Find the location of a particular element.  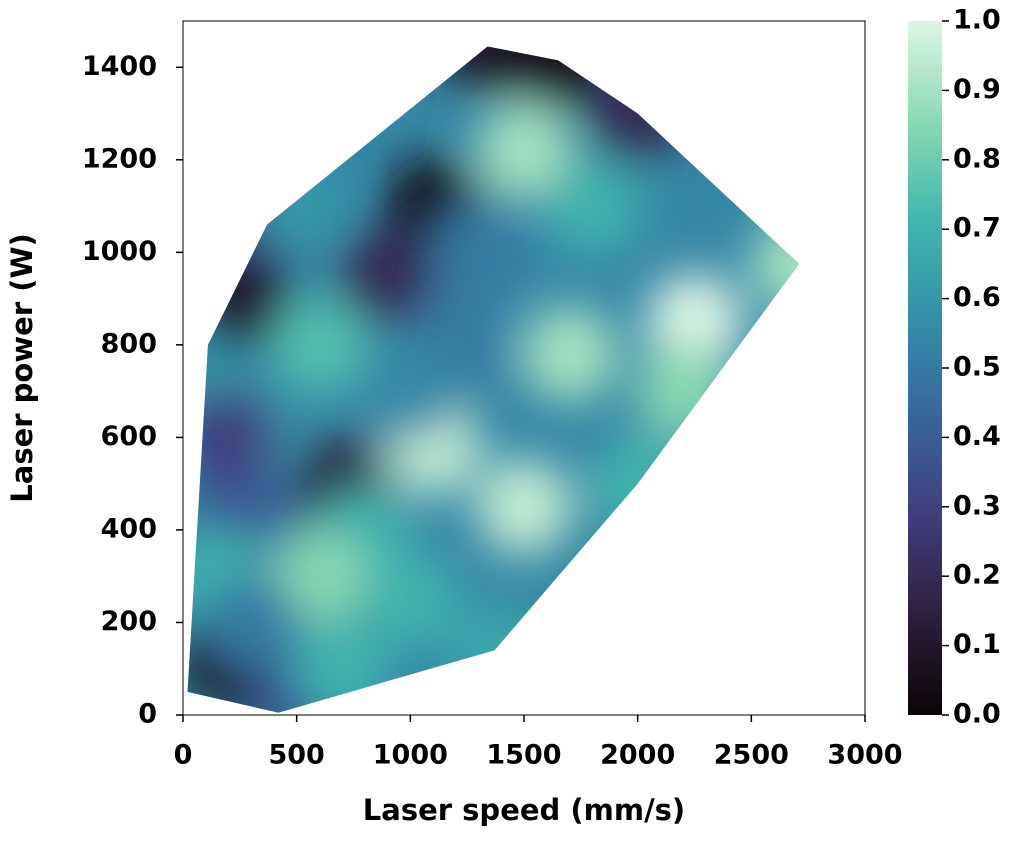

x-tick-label: 2000 is located at coordinates (637, 755).